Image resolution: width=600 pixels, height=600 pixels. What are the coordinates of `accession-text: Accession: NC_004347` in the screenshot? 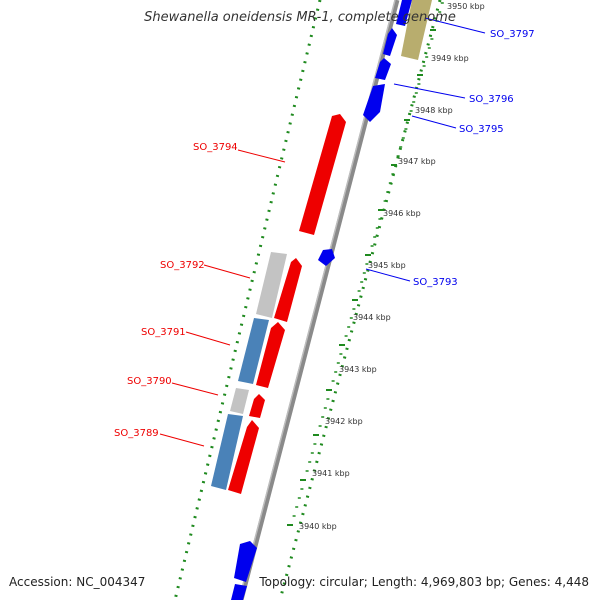 It's located at (77, 582).